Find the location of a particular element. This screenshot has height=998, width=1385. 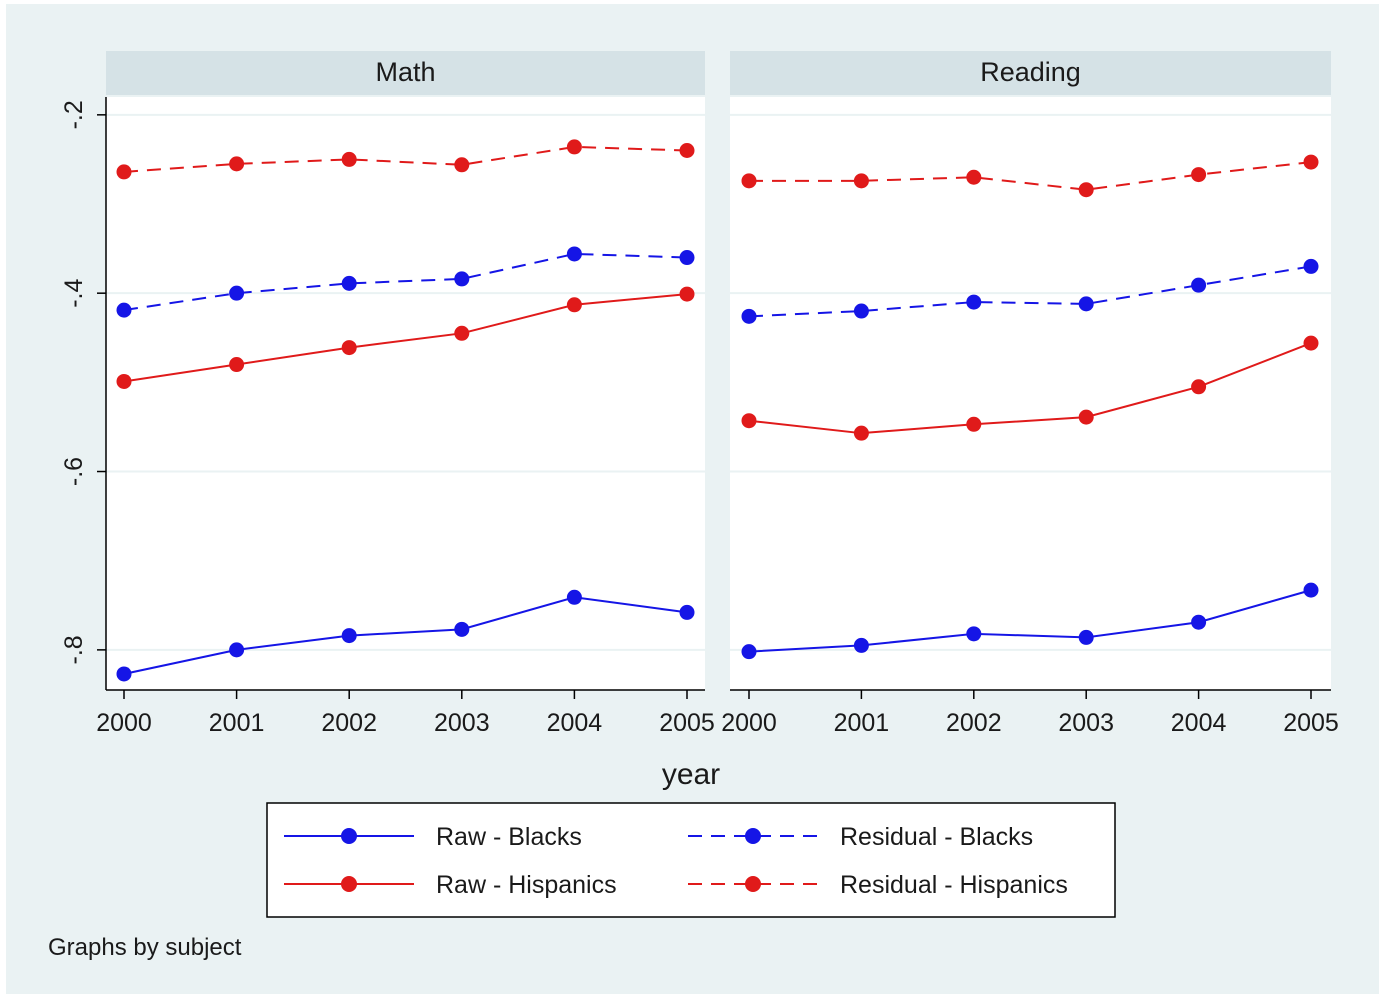

panel-math-title: Math is located at coordinates (405, 72).